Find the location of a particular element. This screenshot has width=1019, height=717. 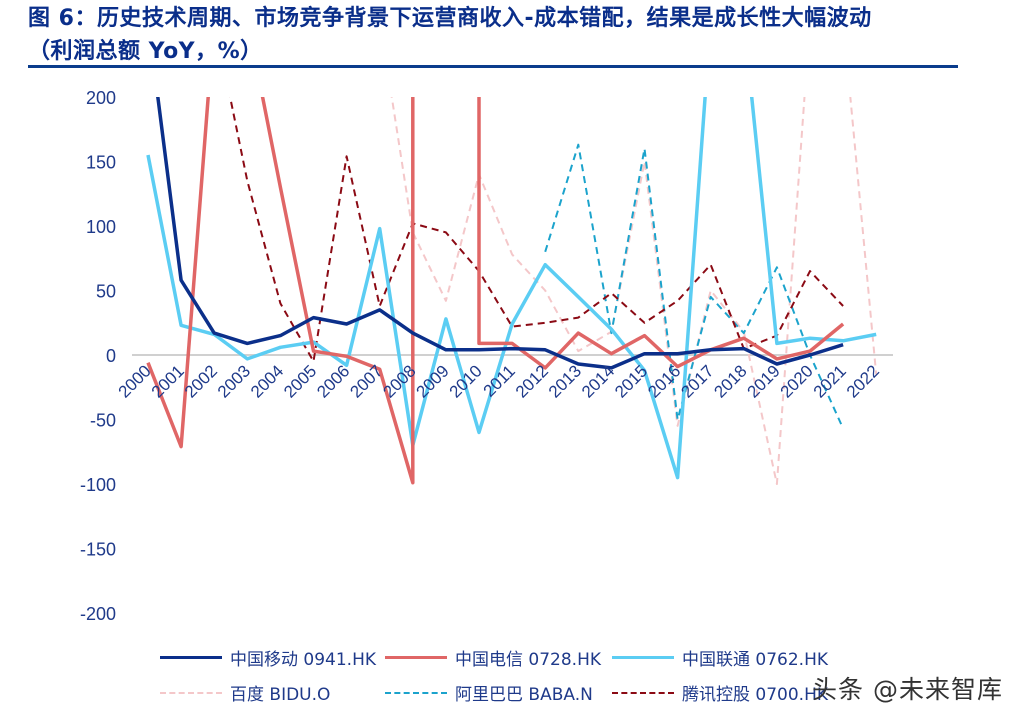

legend-label: 中国移动 0941.HK is located at coordinates (303, 660).